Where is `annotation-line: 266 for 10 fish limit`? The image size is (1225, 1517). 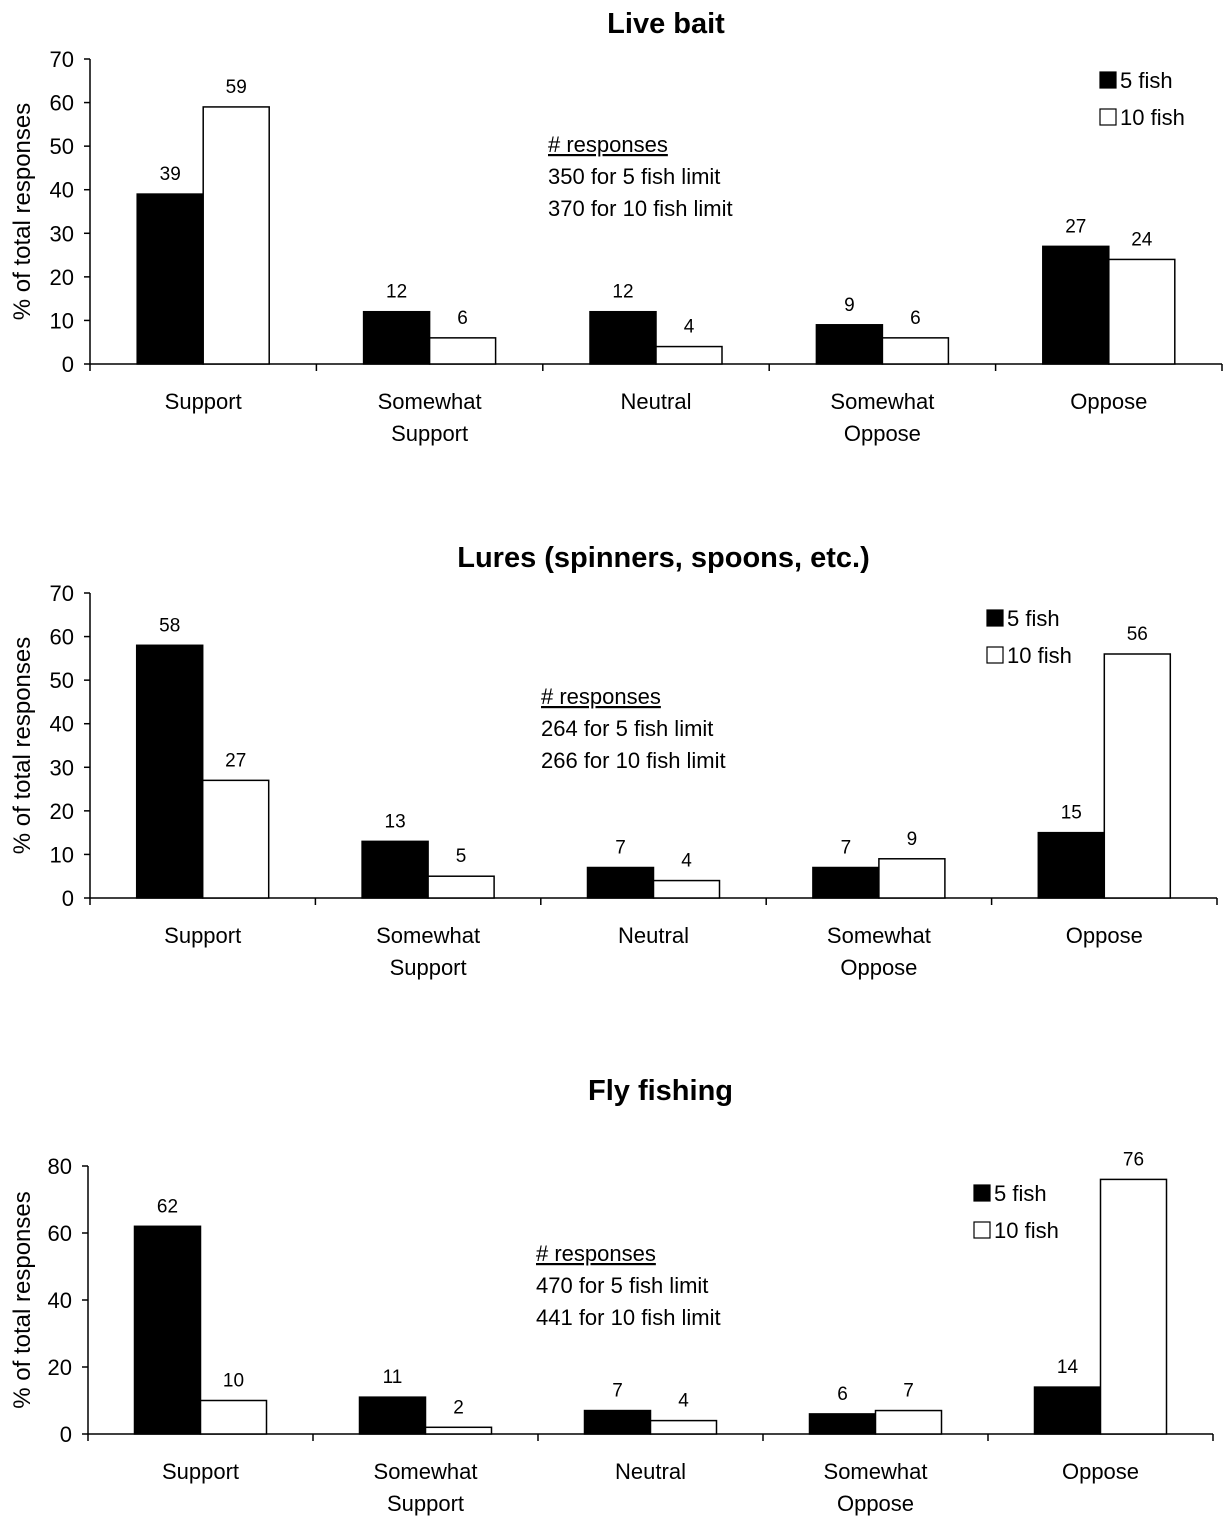 annotation-line: 266 for 10 fish limit is located at coordinates (633, 760).